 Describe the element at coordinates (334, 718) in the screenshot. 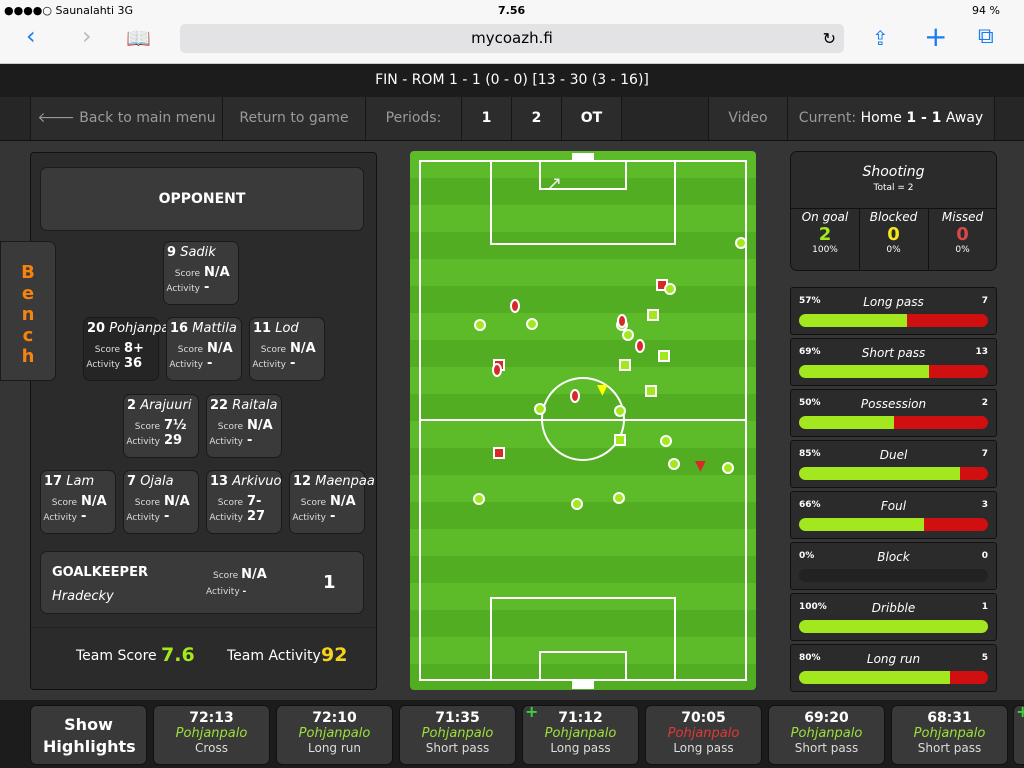

I see `event-time: 72:10` at that location.